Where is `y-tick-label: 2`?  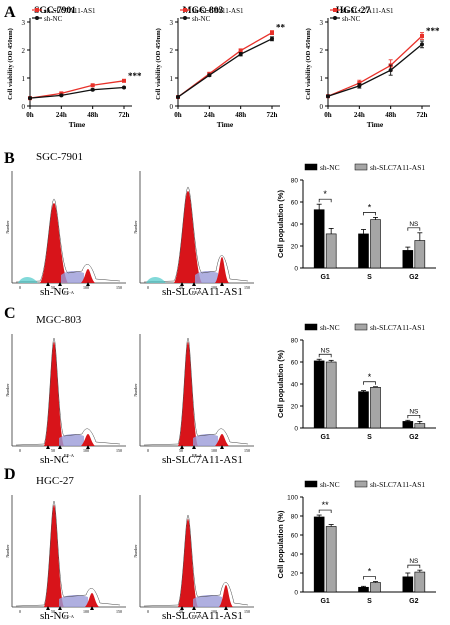
y-tick-label: 2 is located at coordinates (322, 51).